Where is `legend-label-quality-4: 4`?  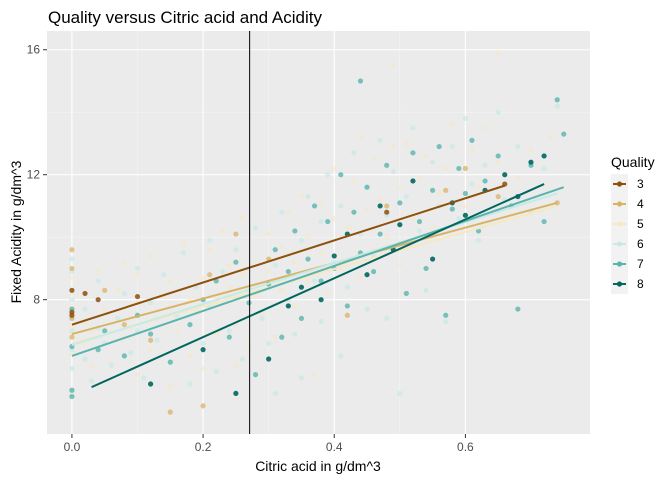 legend-label-quality-4: 4 is located at coordinates (640, 204).